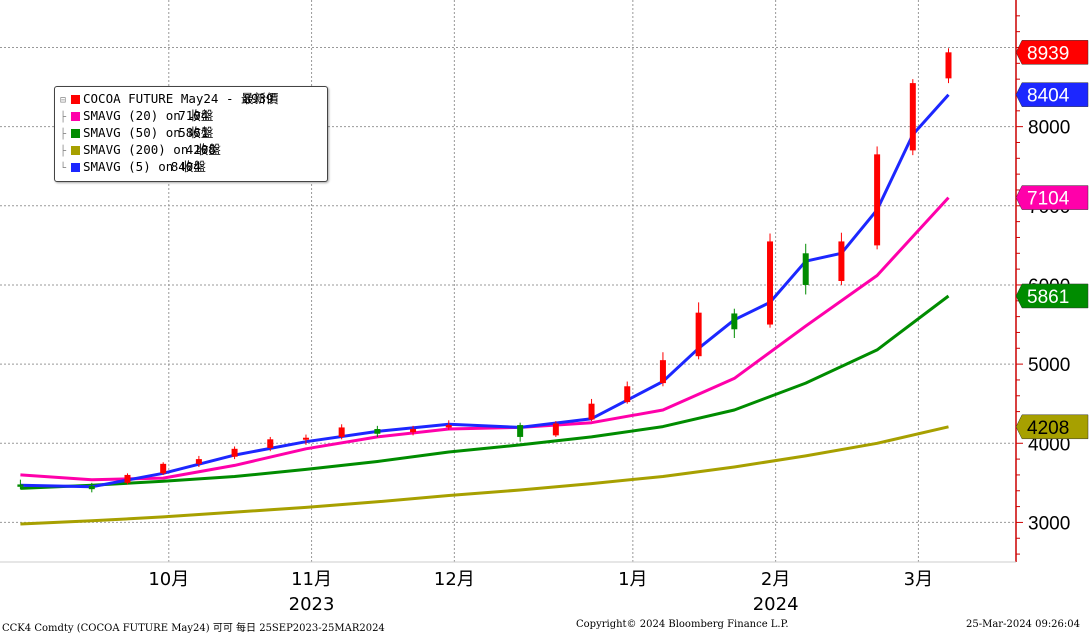 This screenshot has height=634, width=1090. Describe the element at coordinates (1048, 428) in the screenshot. I see `value-tag-label: 4208` at that location.